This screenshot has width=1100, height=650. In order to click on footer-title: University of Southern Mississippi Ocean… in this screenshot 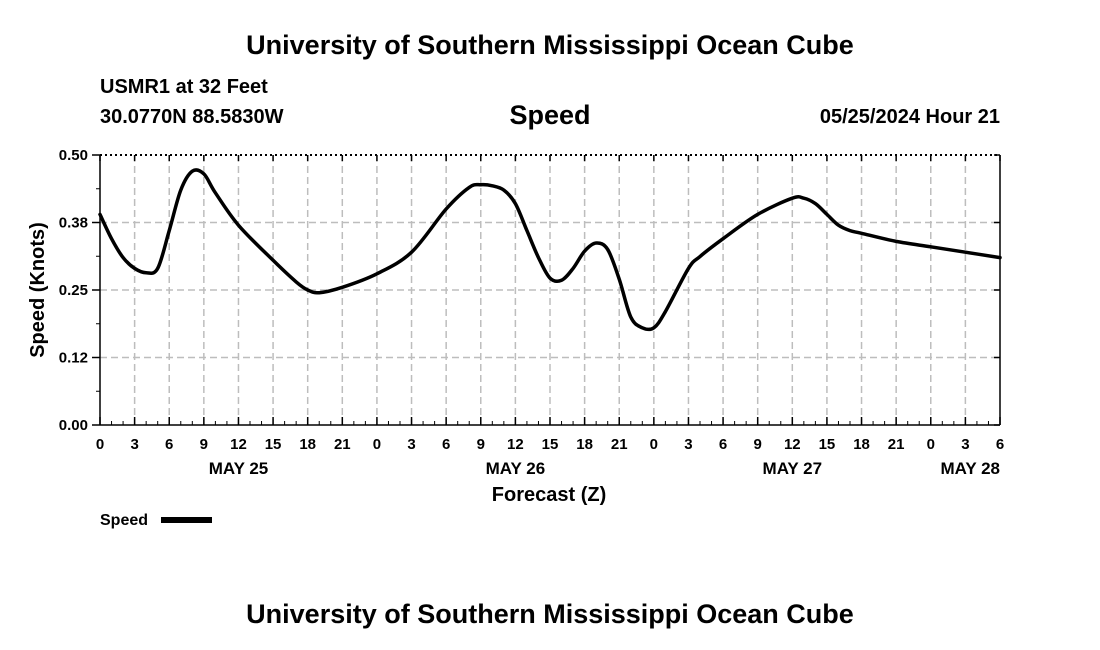, I will do `click(550, 614)`.